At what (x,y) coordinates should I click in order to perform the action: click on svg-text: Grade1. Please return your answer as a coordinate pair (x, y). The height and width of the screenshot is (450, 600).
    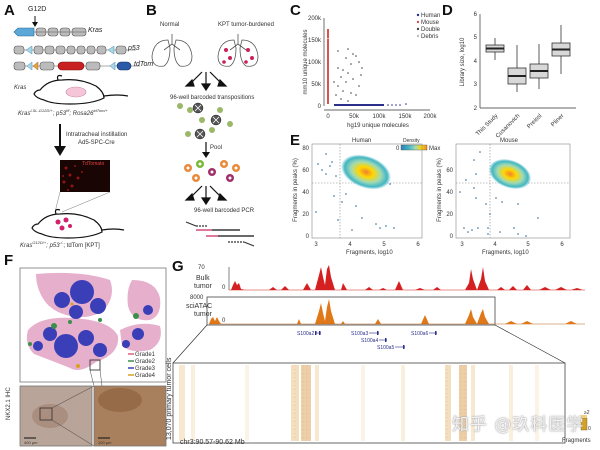
    Looking at the image, I should click on (145, 355).